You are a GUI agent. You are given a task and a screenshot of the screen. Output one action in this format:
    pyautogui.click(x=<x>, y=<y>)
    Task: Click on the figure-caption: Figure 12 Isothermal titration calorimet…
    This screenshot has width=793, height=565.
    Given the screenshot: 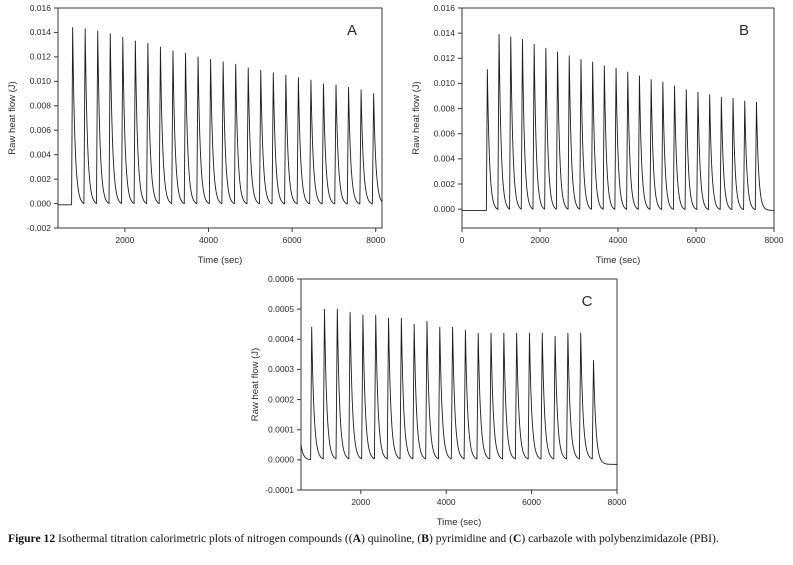 What is the action you would take?
    pyautogui.click(x=397, y=538)
    